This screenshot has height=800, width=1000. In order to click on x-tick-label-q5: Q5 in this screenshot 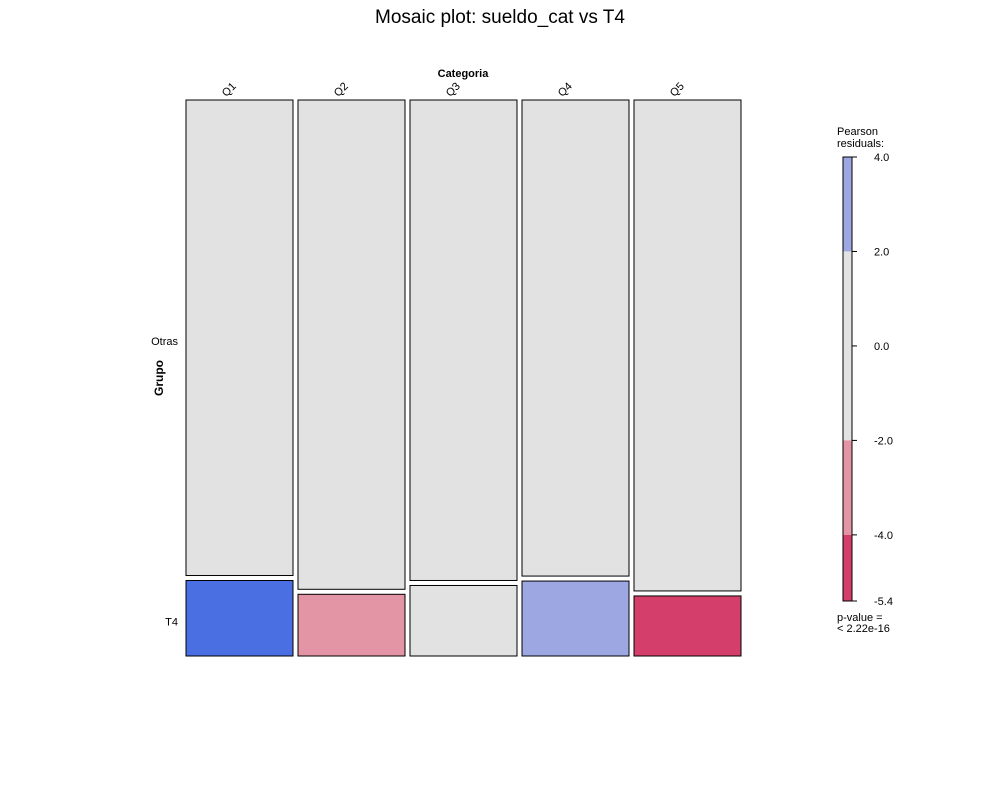, I will do `click(677, 89)`.